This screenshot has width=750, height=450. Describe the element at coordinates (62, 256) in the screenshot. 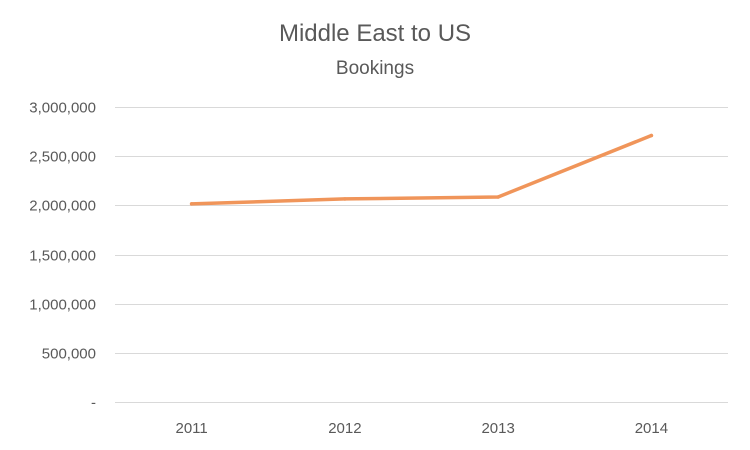

I see `y-tick-label: 1,500,000` at that location.